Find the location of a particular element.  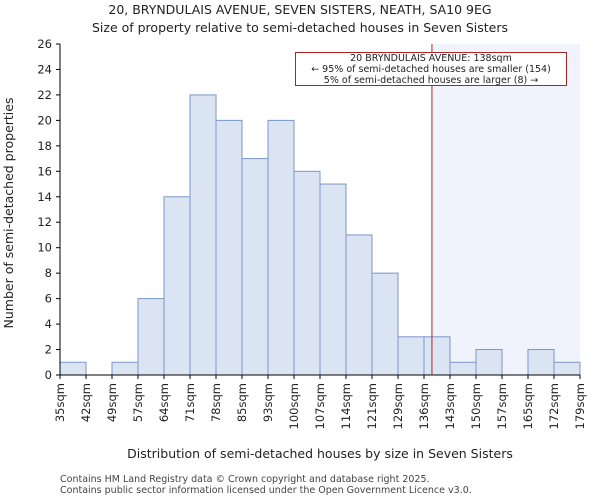

x-tick-label: 143sqm is located at coordinates (450, 406).